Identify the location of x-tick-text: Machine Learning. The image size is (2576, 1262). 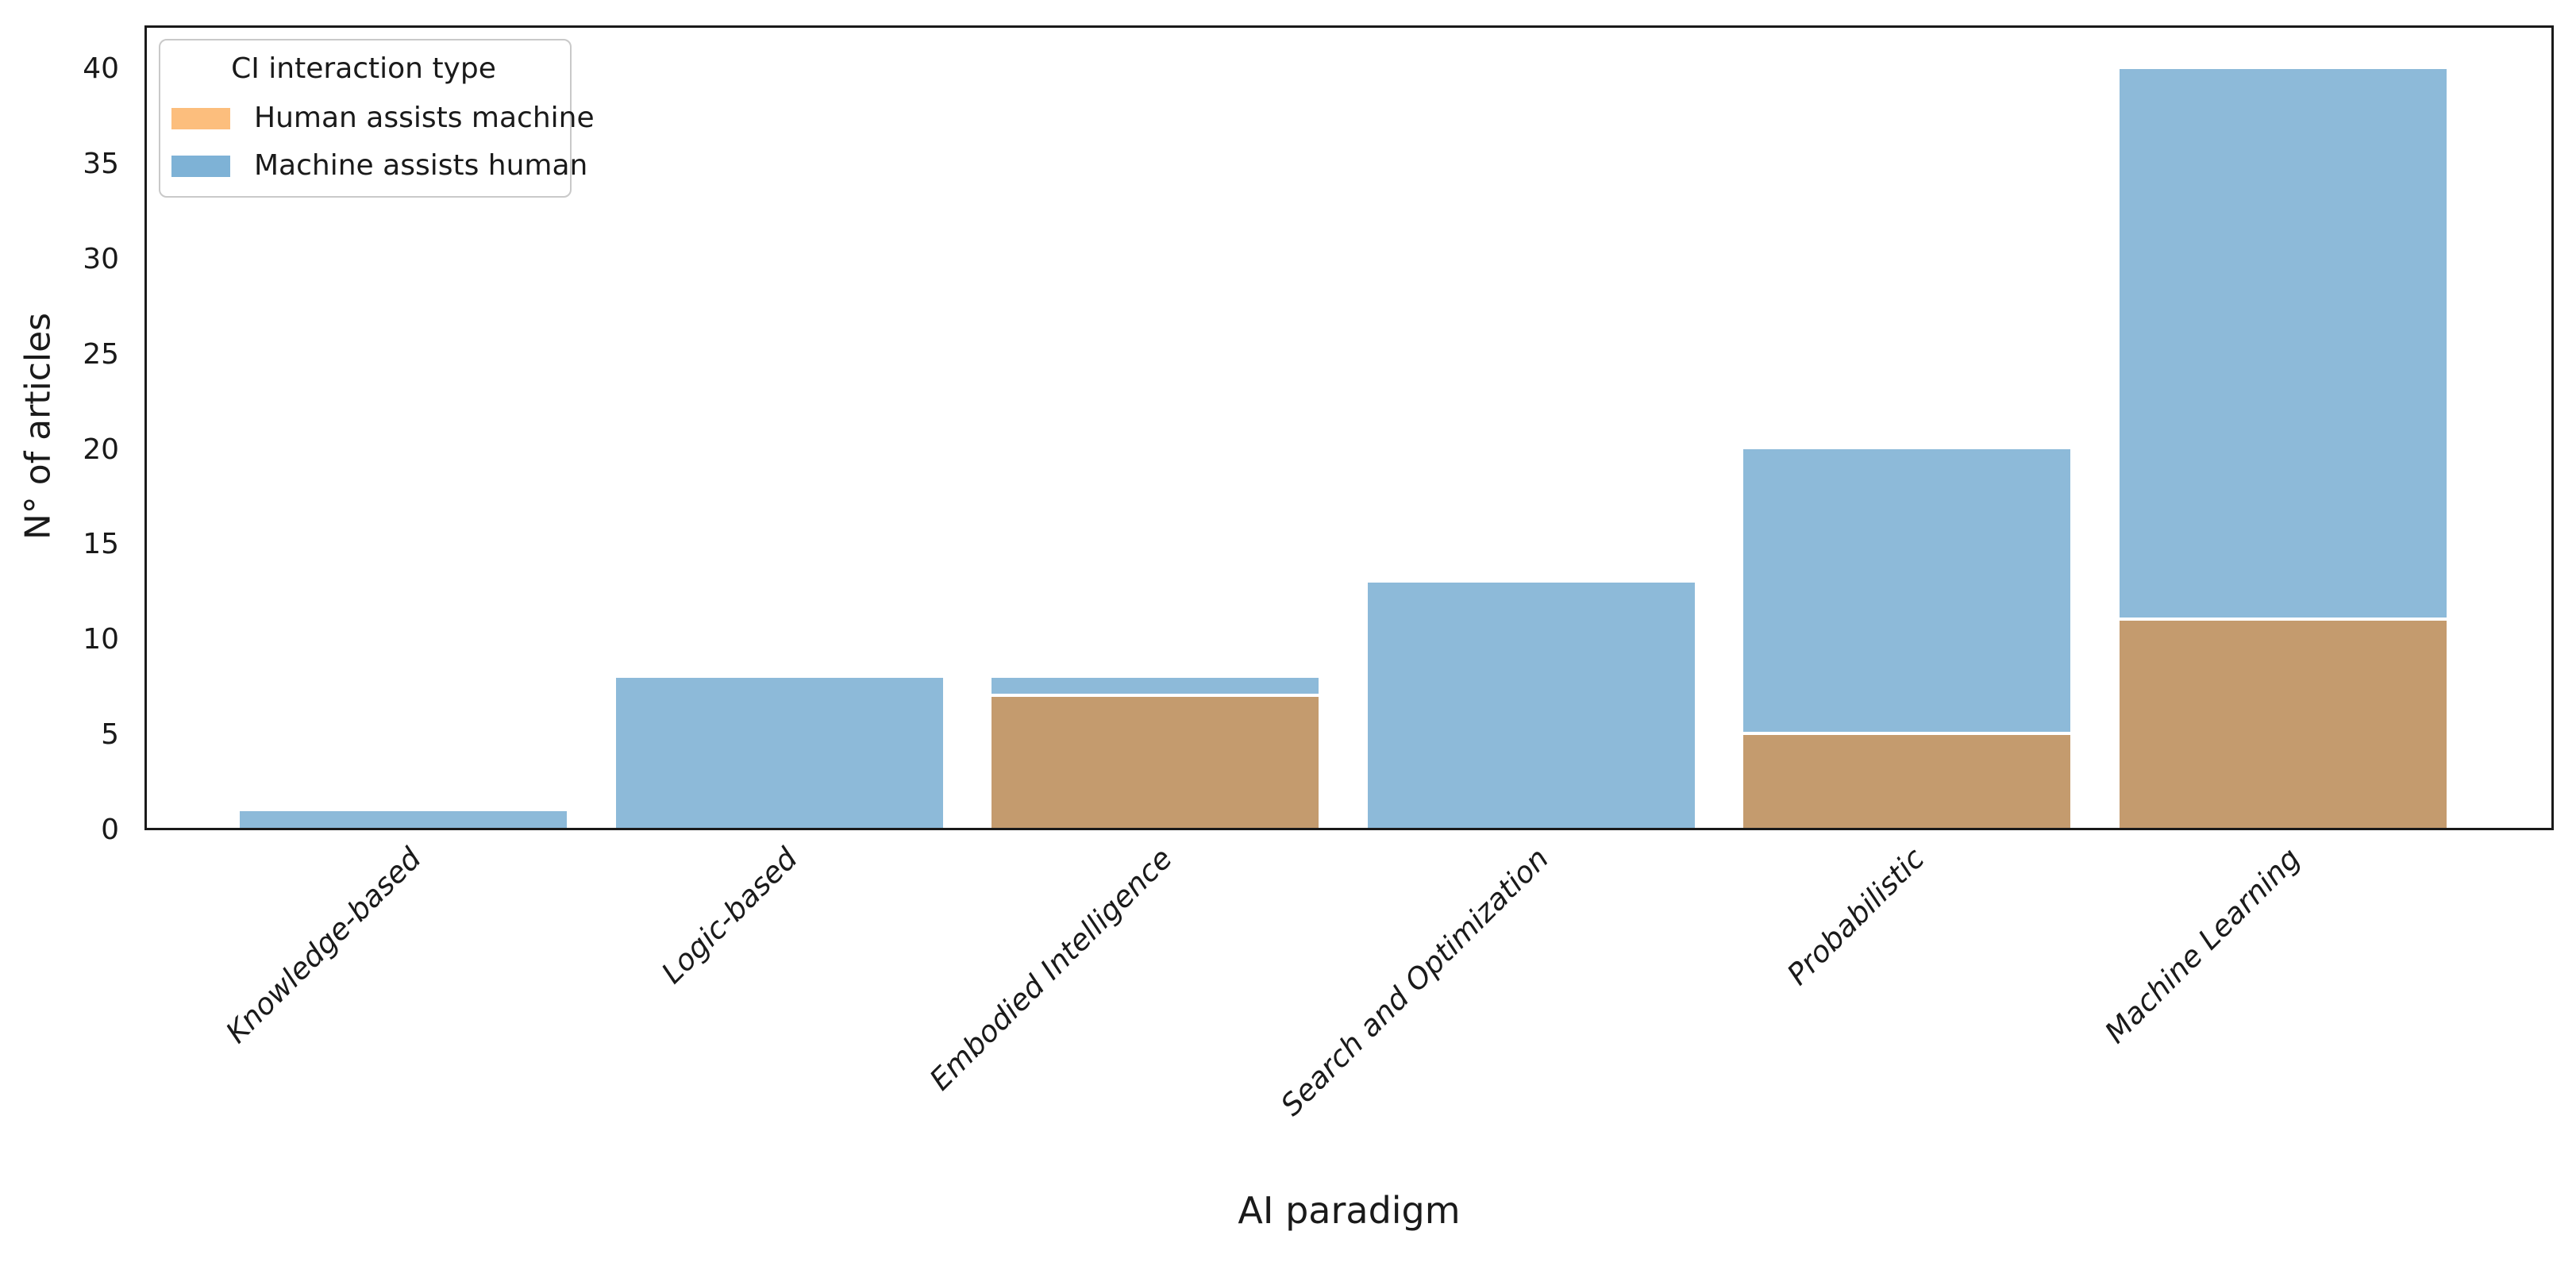
(2203, 945).